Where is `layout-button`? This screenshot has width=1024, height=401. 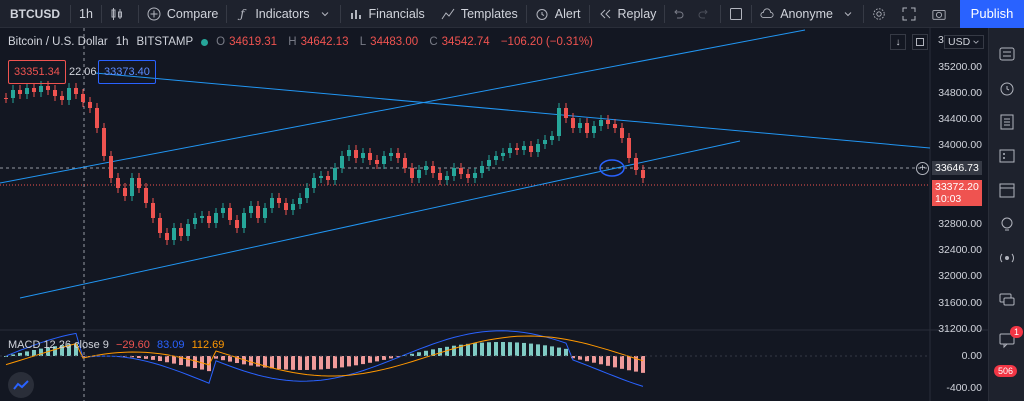 layout-button is located at coordinates (736, 14).